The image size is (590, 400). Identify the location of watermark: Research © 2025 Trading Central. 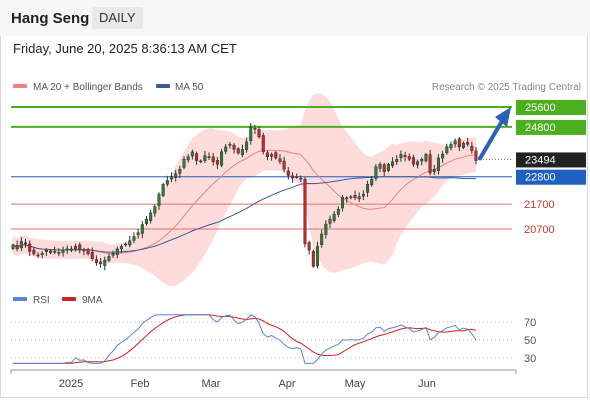
(506, 87).